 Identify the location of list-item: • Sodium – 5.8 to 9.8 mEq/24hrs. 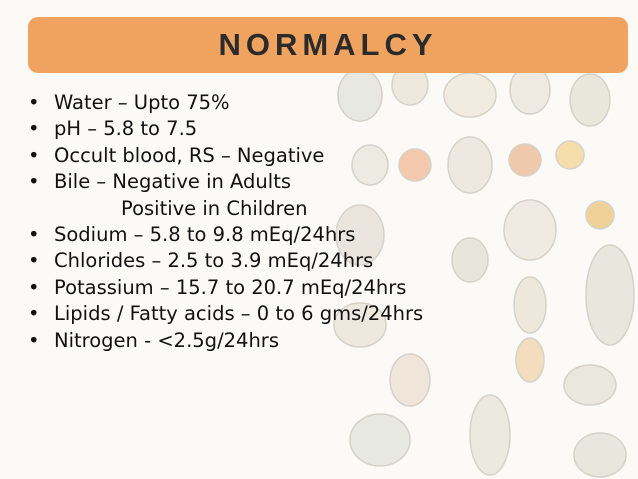
(224, 235).